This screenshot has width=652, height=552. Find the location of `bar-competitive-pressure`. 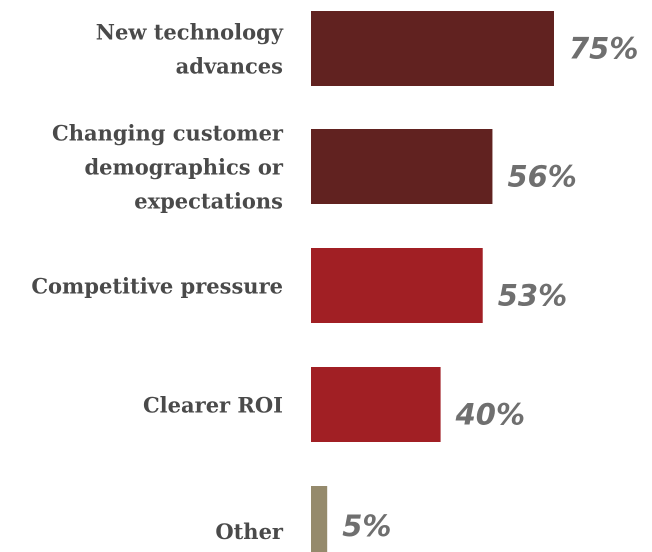

bar-competitive-pressure is located at coordinates (397, 285).